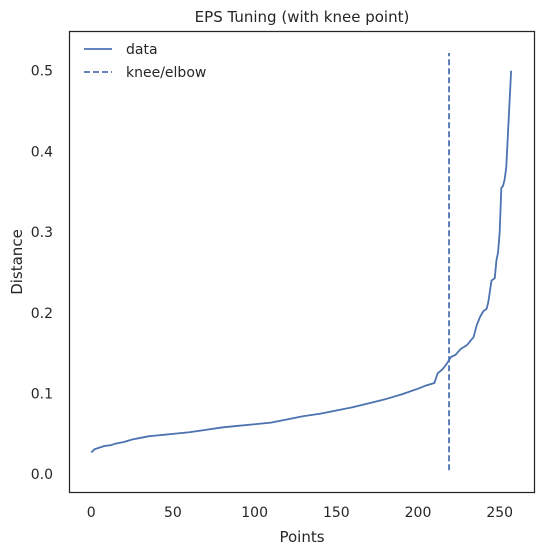  I want to click on y-tick-label: 0.1, so click(42, 395).